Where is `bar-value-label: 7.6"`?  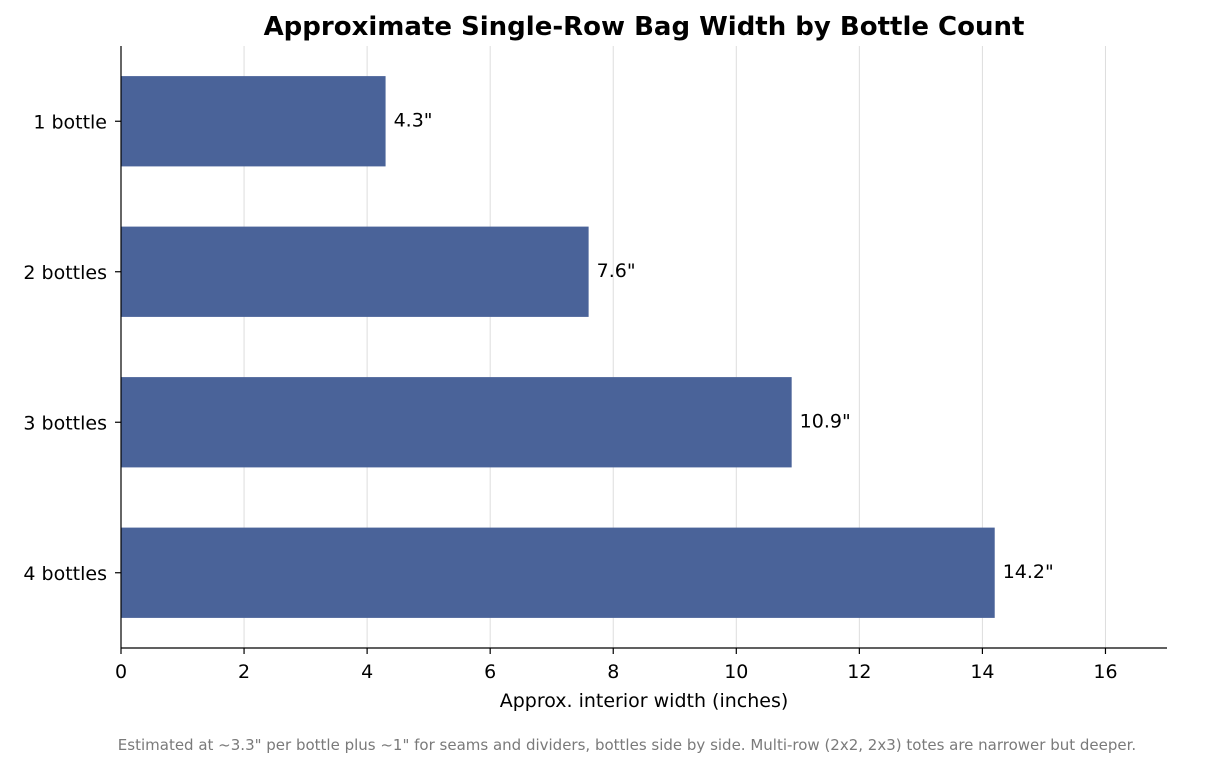
bar-value-label: 7.6" is located at coordinates (616, 271).